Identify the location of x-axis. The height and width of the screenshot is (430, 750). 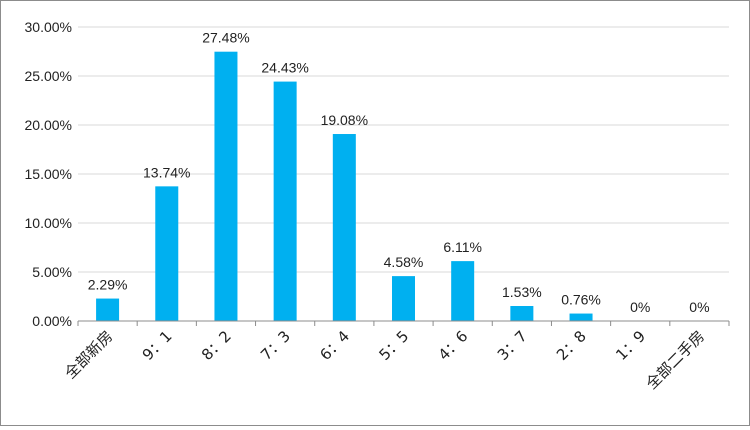
(403, 323).